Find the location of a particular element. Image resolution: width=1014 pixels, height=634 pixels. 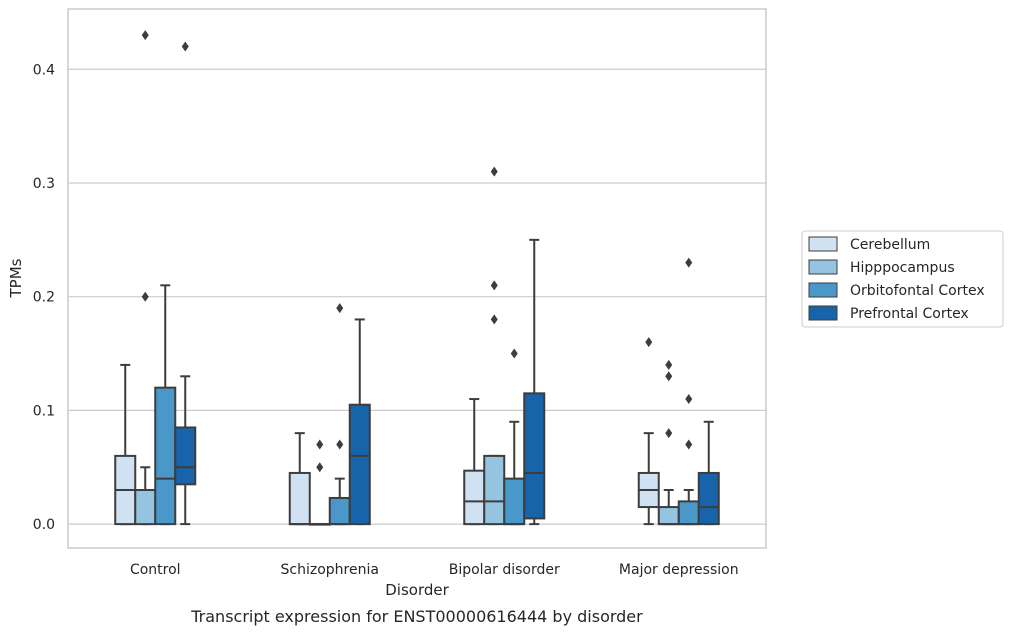

legend-frame is located at coordinates (902, 279).